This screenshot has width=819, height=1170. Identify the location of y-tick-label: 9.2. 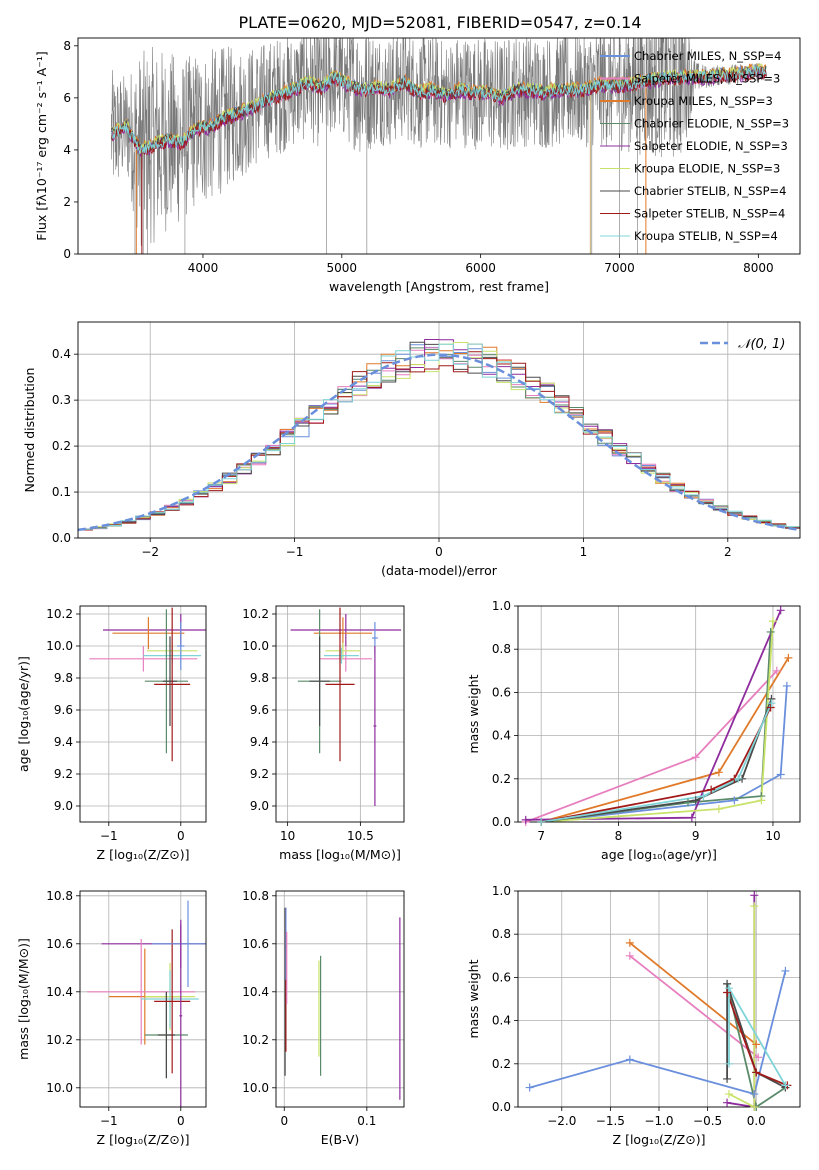
(259, 774).